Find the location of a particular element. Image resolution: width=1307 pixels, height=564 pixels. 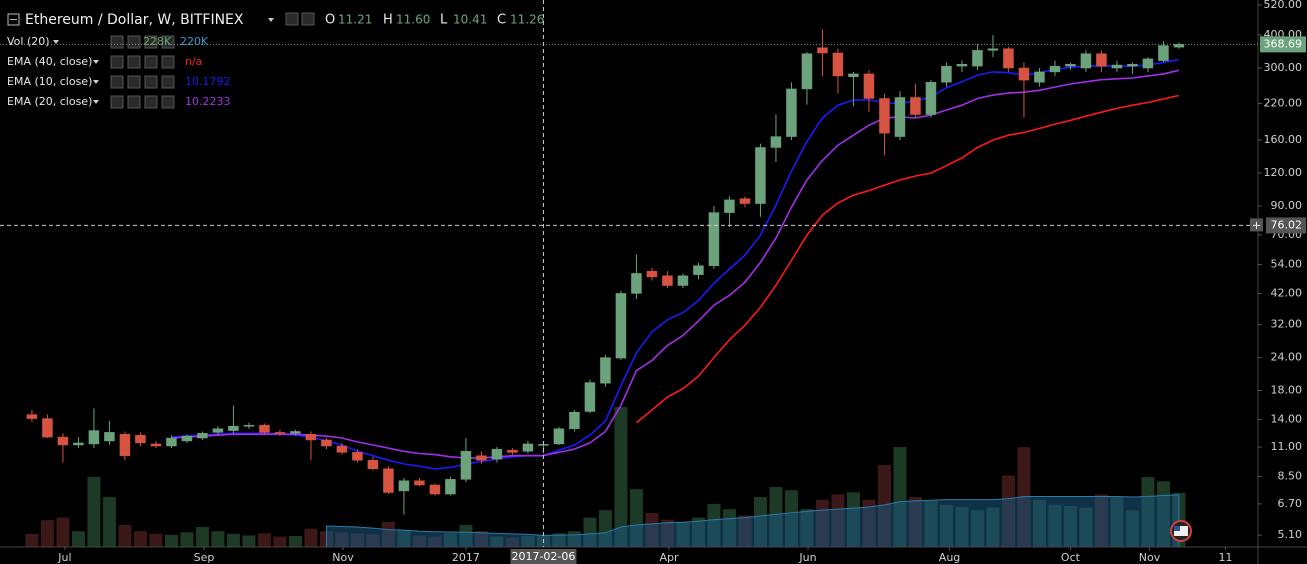

ema-legend-name: EMA (10, close) is located at coordinates (49, 81).